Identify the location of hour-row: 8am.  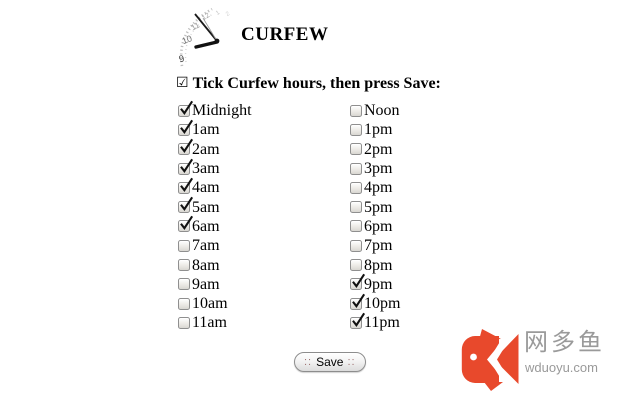
(215, 264).